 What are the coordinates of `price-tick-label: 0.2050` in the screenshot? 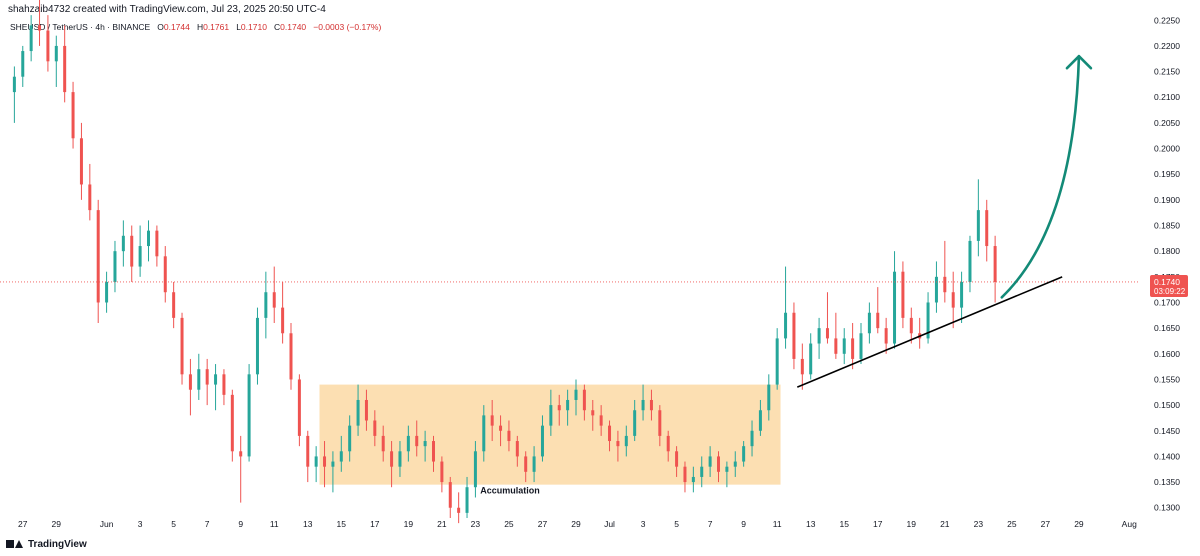 It's located at (1167, 123).